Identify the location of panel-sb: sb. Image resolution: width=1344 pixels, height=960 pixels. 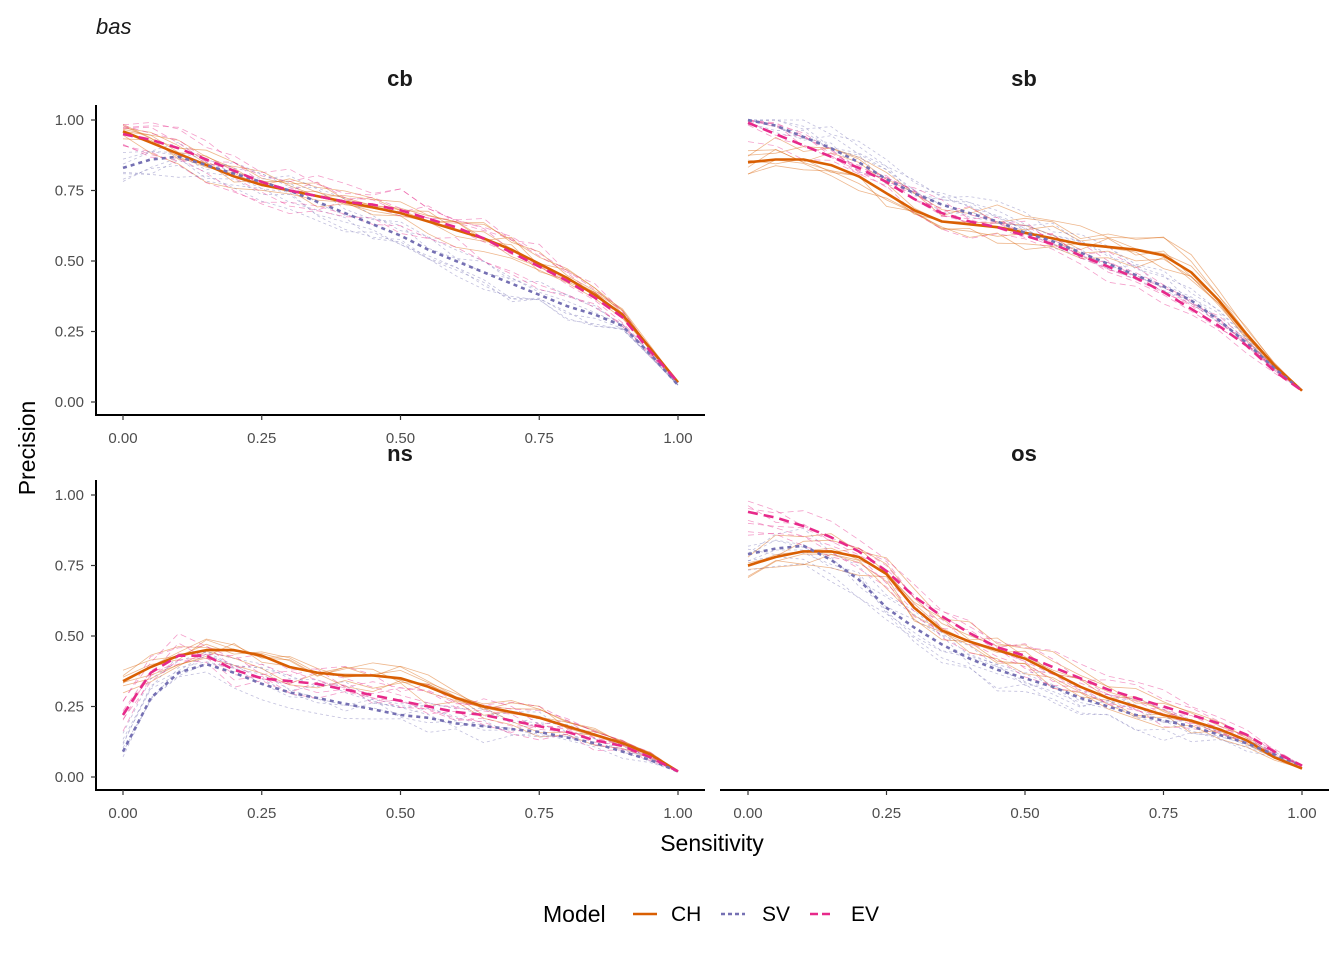
(1025, 229).